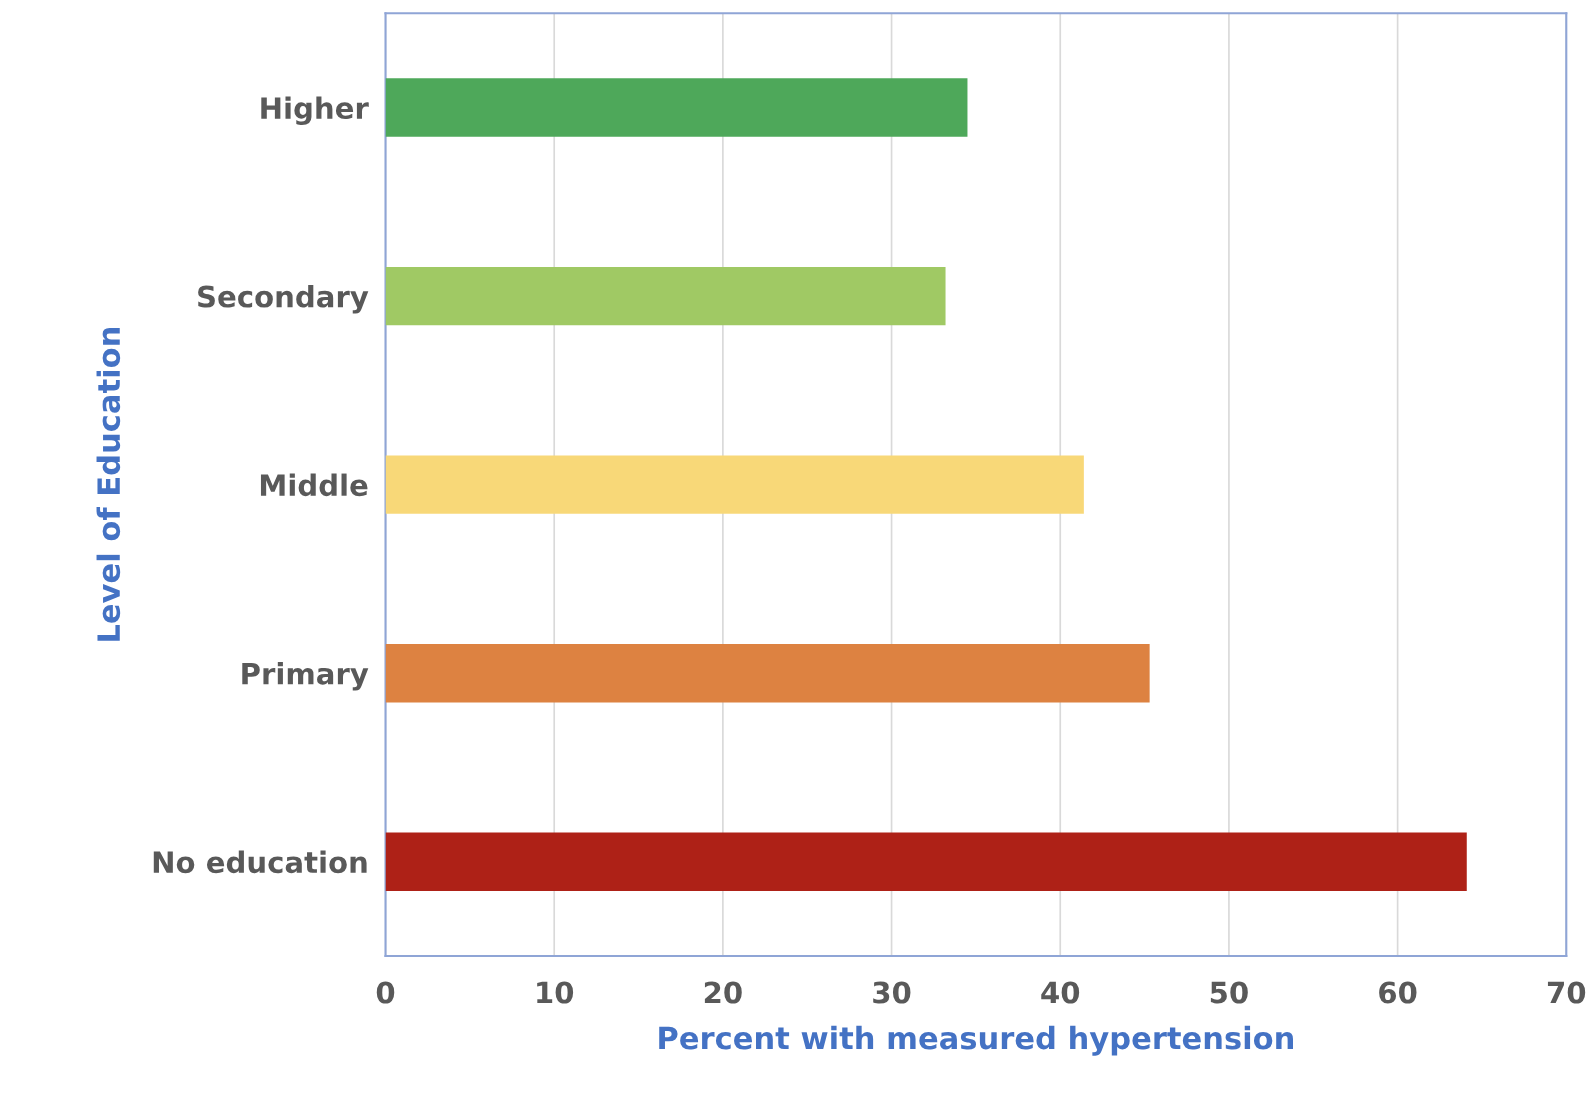 The image size is (1595, 1109). Describe the element at coordinates (1229, 992) in the screenshot. I see `x-tick-label: 50` at that location.